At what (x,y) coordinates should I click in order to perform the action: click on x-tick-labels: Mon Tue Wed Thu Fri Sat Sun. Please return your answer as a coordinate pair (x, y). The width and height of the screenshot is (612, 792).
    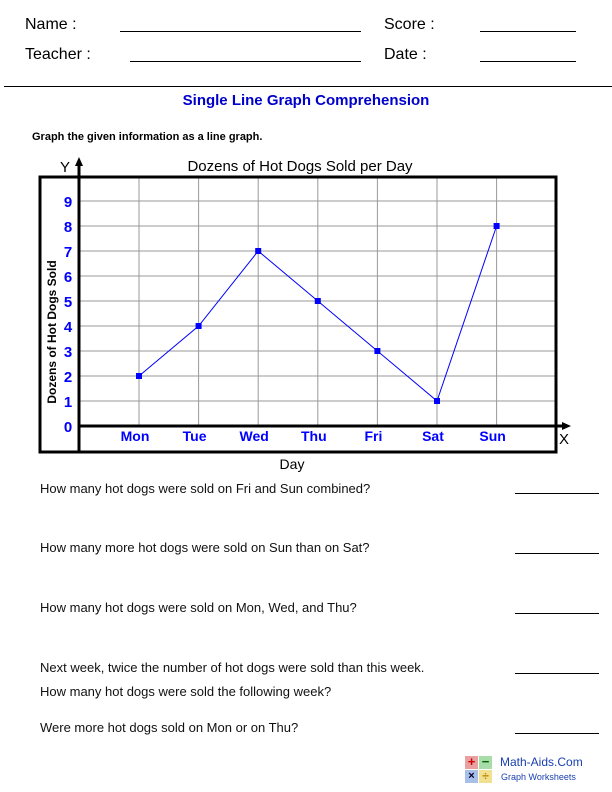
    Looking at the image, I should click on (313, 436).